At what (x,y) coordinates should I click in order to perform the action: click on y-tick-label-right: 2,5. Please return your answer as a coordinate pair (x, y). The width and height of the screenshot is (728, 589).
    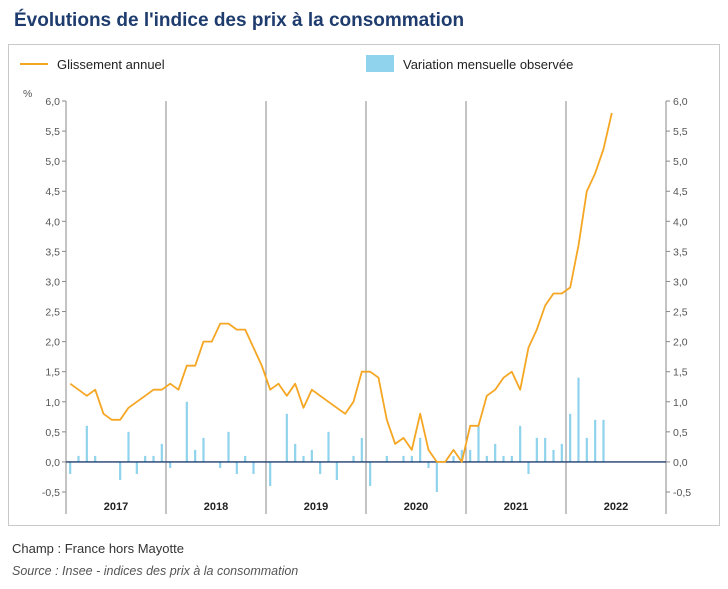
    Looking at the image, I should click on (680, 313).